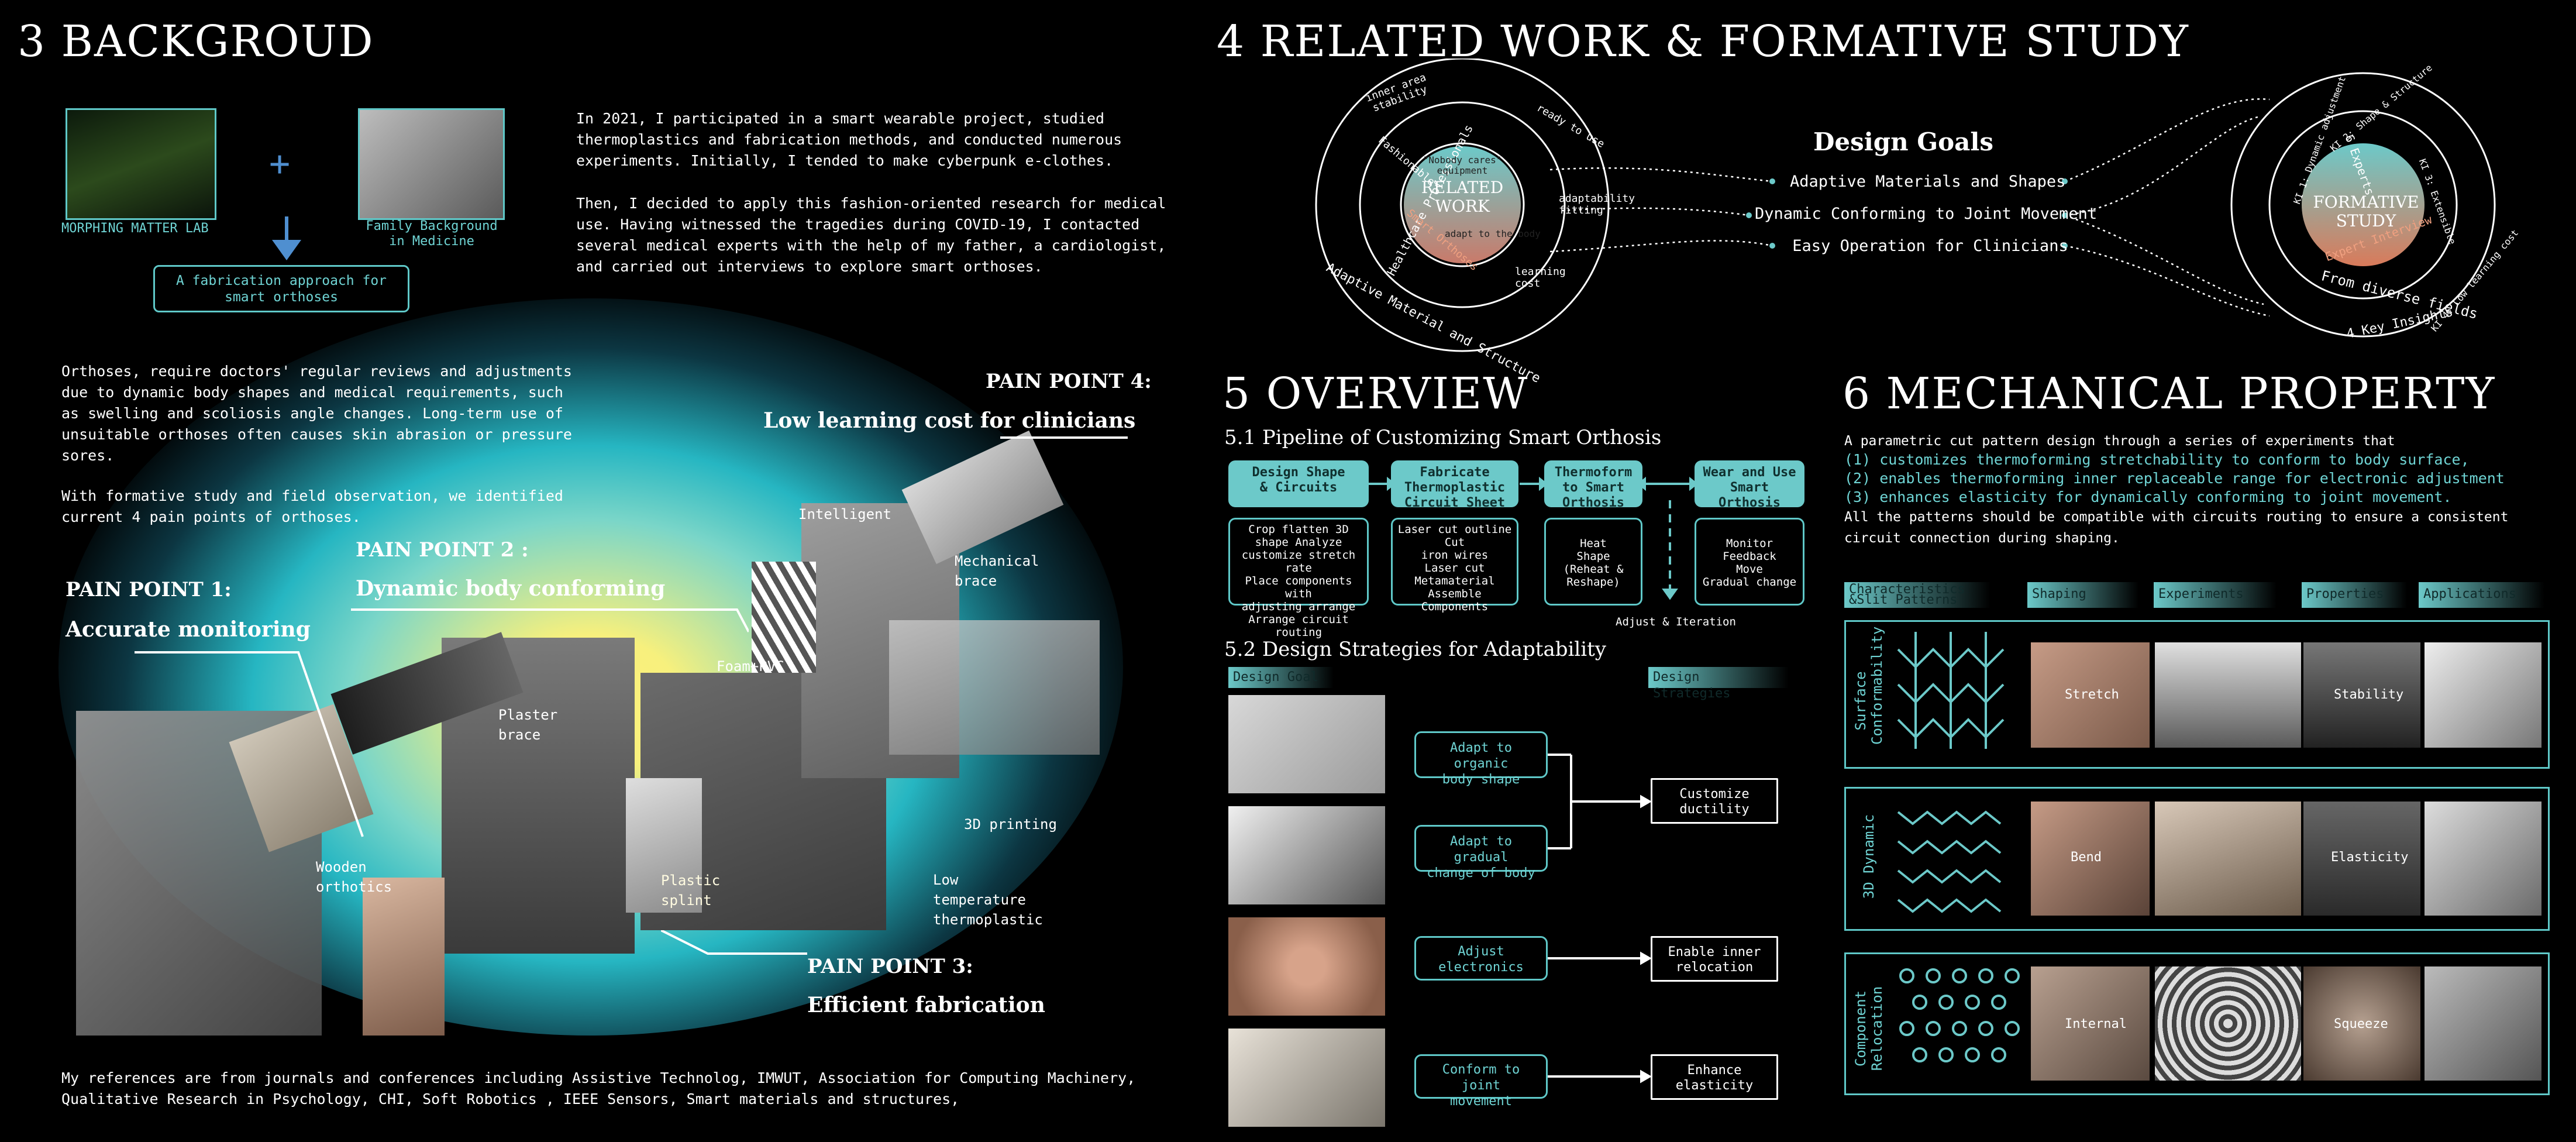 This screenshot has width=2576, height=1142. Describe the element at coordinates (1868, 1028) in the screenshot. I see `row-name-component: Component Relocation` at that location.